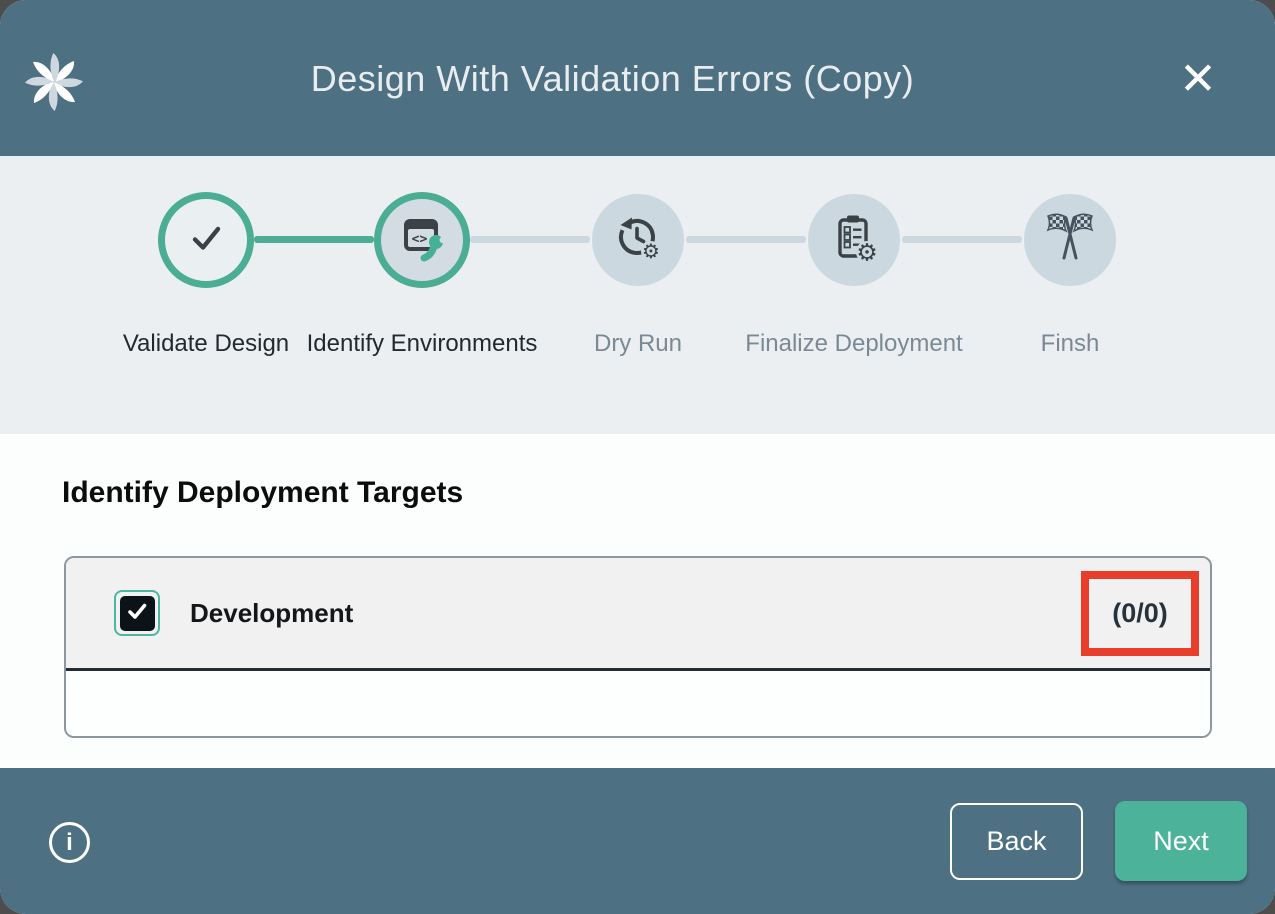  What do you see at coordinates (1181, 841) in the screenshot?
I see `next-button: Next` at bounding box center [1181, 841].